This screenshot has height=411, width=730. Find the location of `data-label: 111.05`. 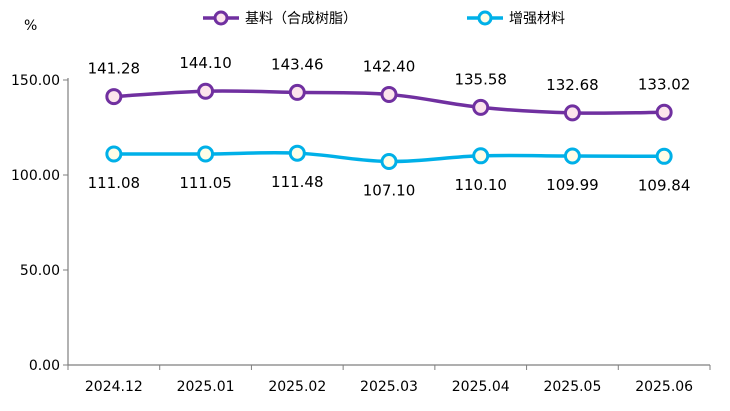

data-label: 111.05 is located at coordinates (205, 183).